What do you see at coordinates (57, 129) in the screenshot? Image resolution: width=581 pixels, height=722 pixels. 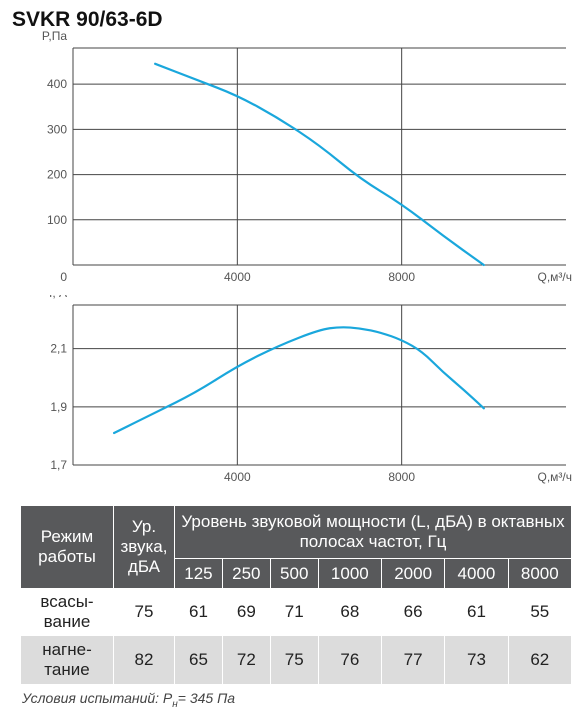 I see `y-tick-label: 300` at bounding box center [57, 129].